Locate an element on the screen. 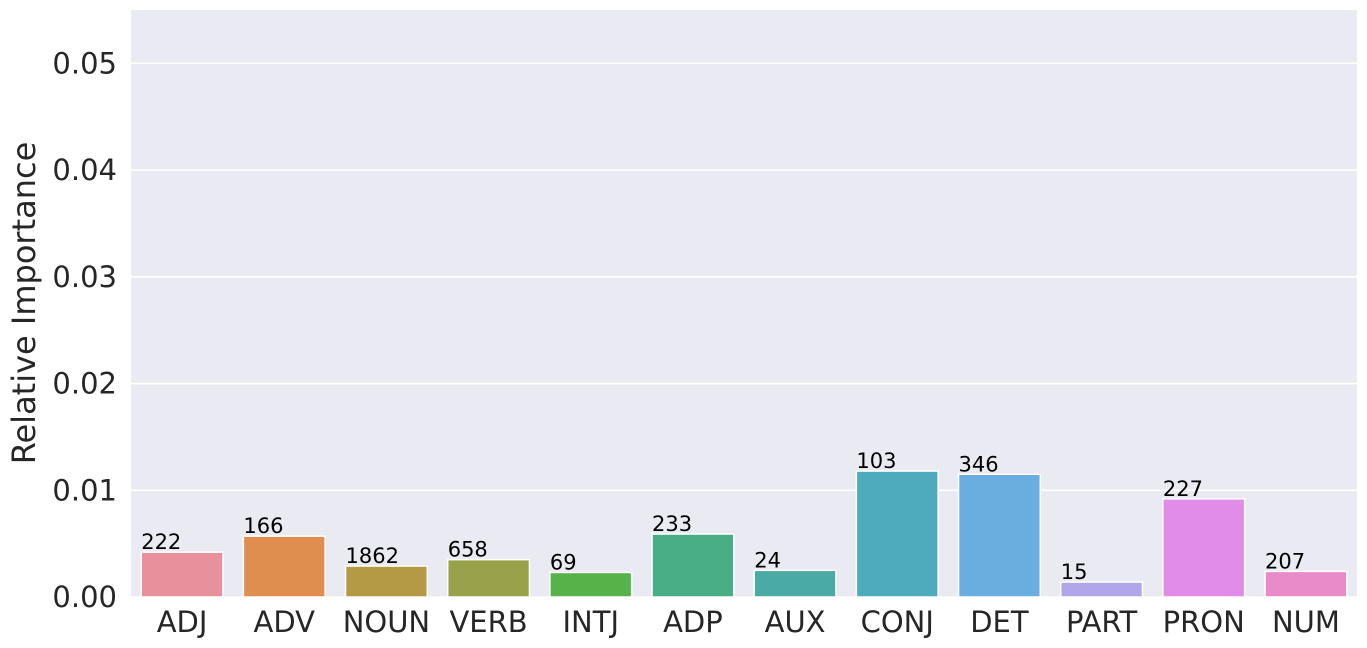 This screenshot has width=1367, height=648. x-tick-label-noun: NOUN is located at coordinates (386, 622).